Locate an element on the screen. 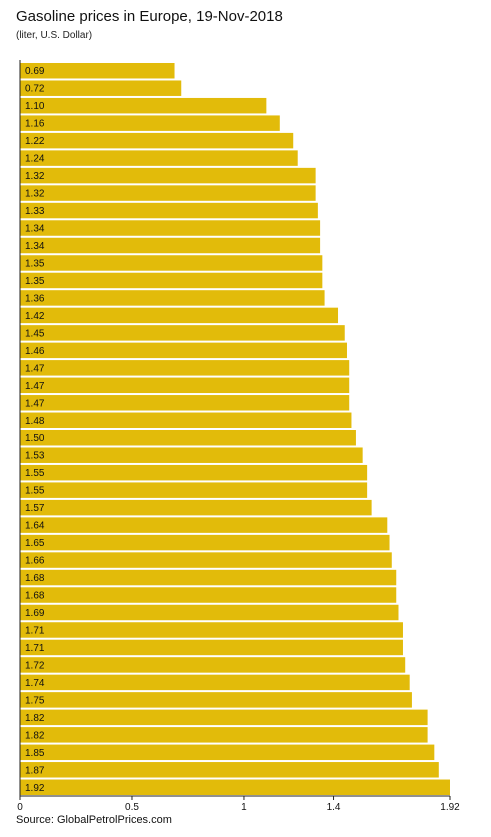 The height and width of the screenshot is (837, 491). bar-value-label: 1.42 is located at coordinates (35, 316).